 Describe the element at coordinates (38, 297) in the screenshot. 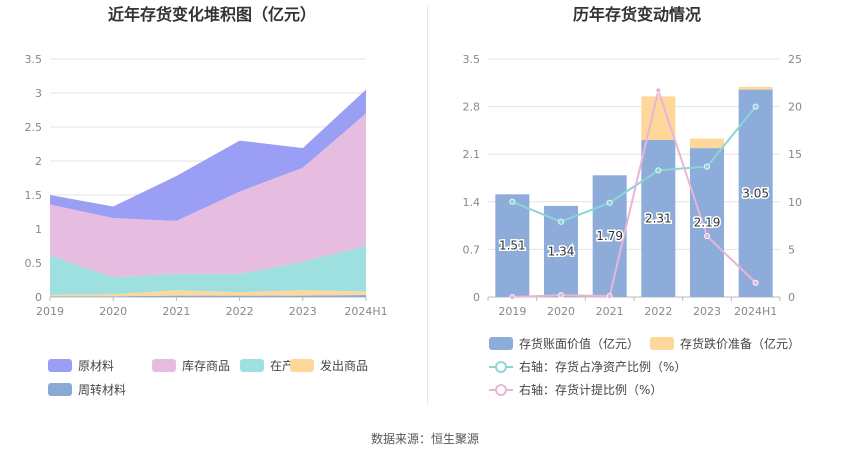

I see `chart1-y-tick-label: 0` at that location.